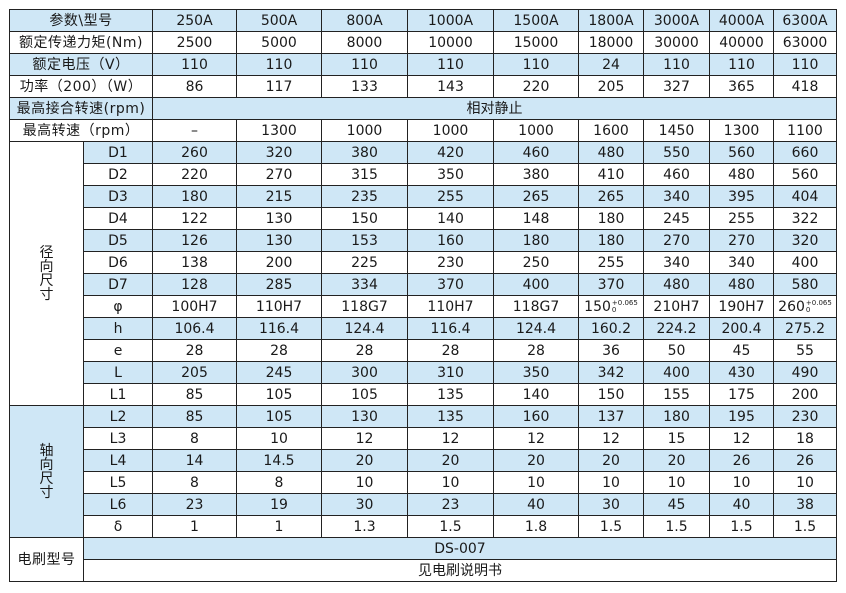 The width and height of the screenshot is (846, 593). I want to click on value-cell: 14, so click(194, 460).